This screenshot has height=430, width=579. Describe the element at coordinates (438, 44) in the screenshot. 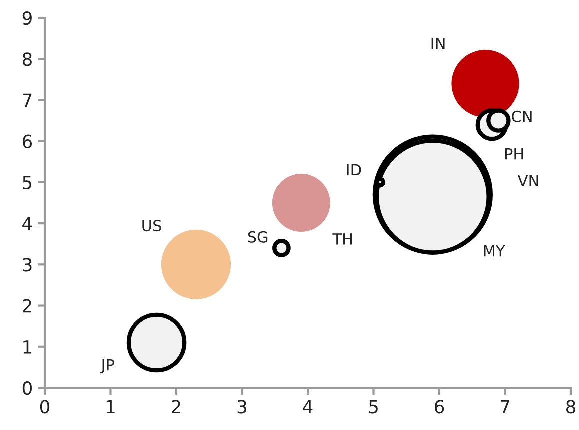

I see `series-label: IN` at that location.